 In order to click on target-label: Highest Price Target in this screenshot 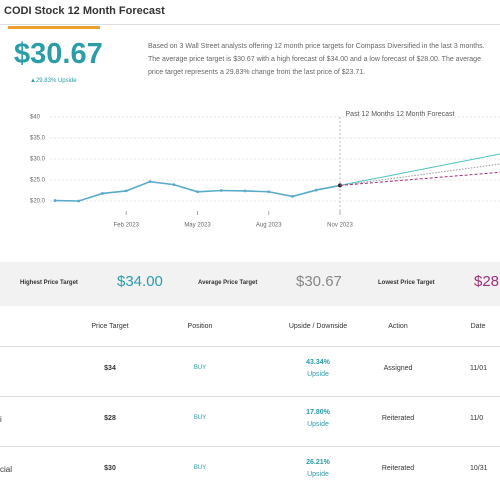, I will do `click(49, 283)`.